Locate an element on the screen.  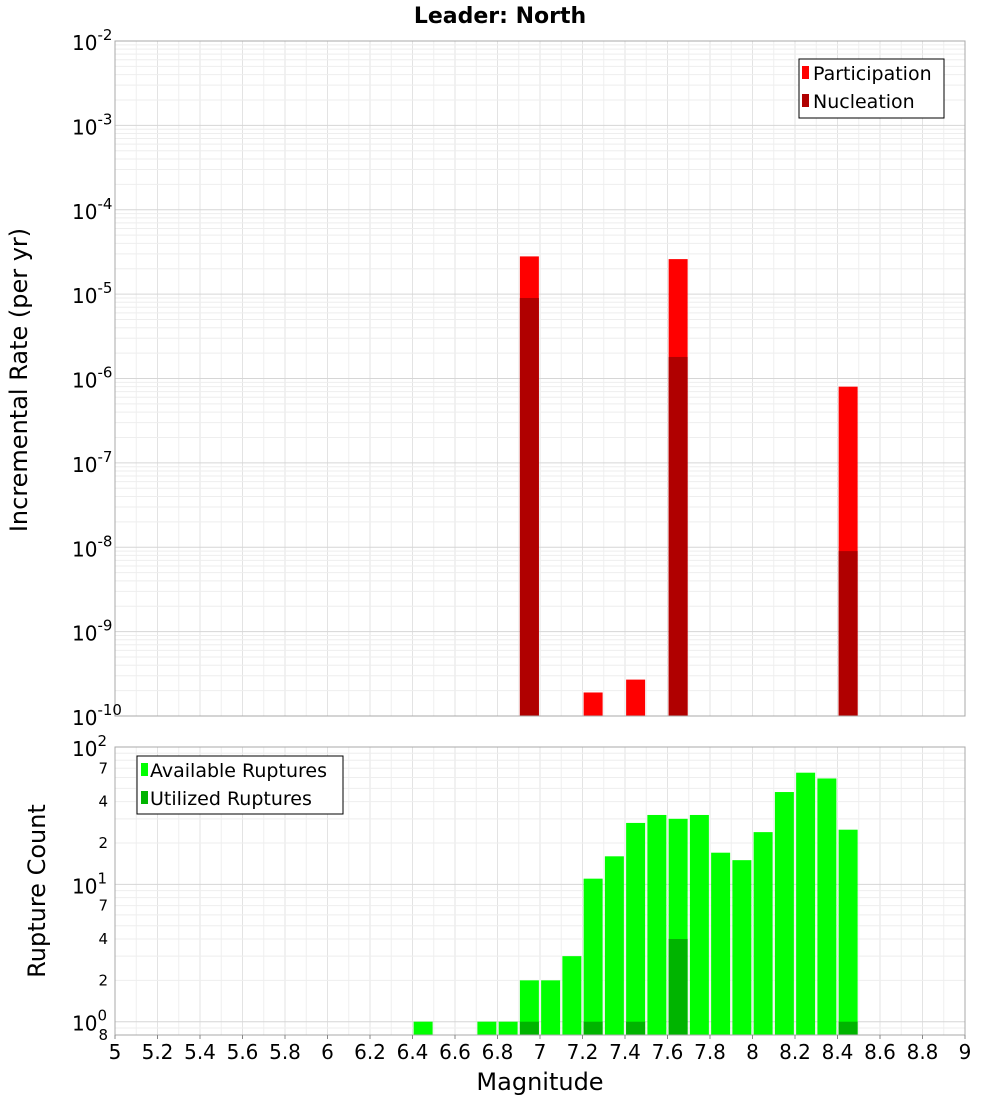
x-tick-label: 8.6 is located at coordinates (880, 1052).